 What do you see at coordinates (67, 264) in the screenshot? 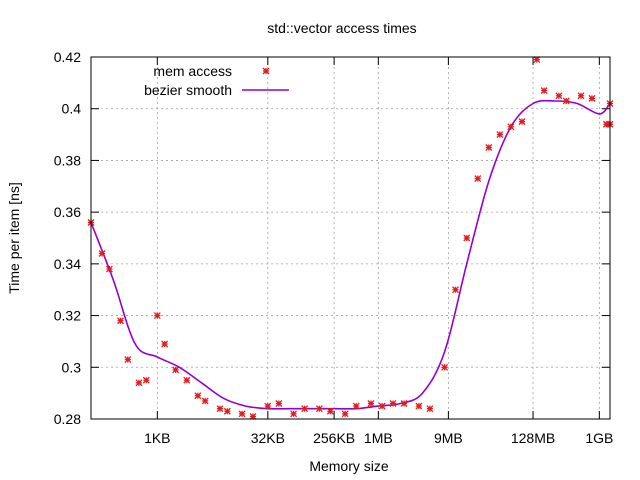
I see `y-tick-label: 0.34` at bounding box center [67, 264].